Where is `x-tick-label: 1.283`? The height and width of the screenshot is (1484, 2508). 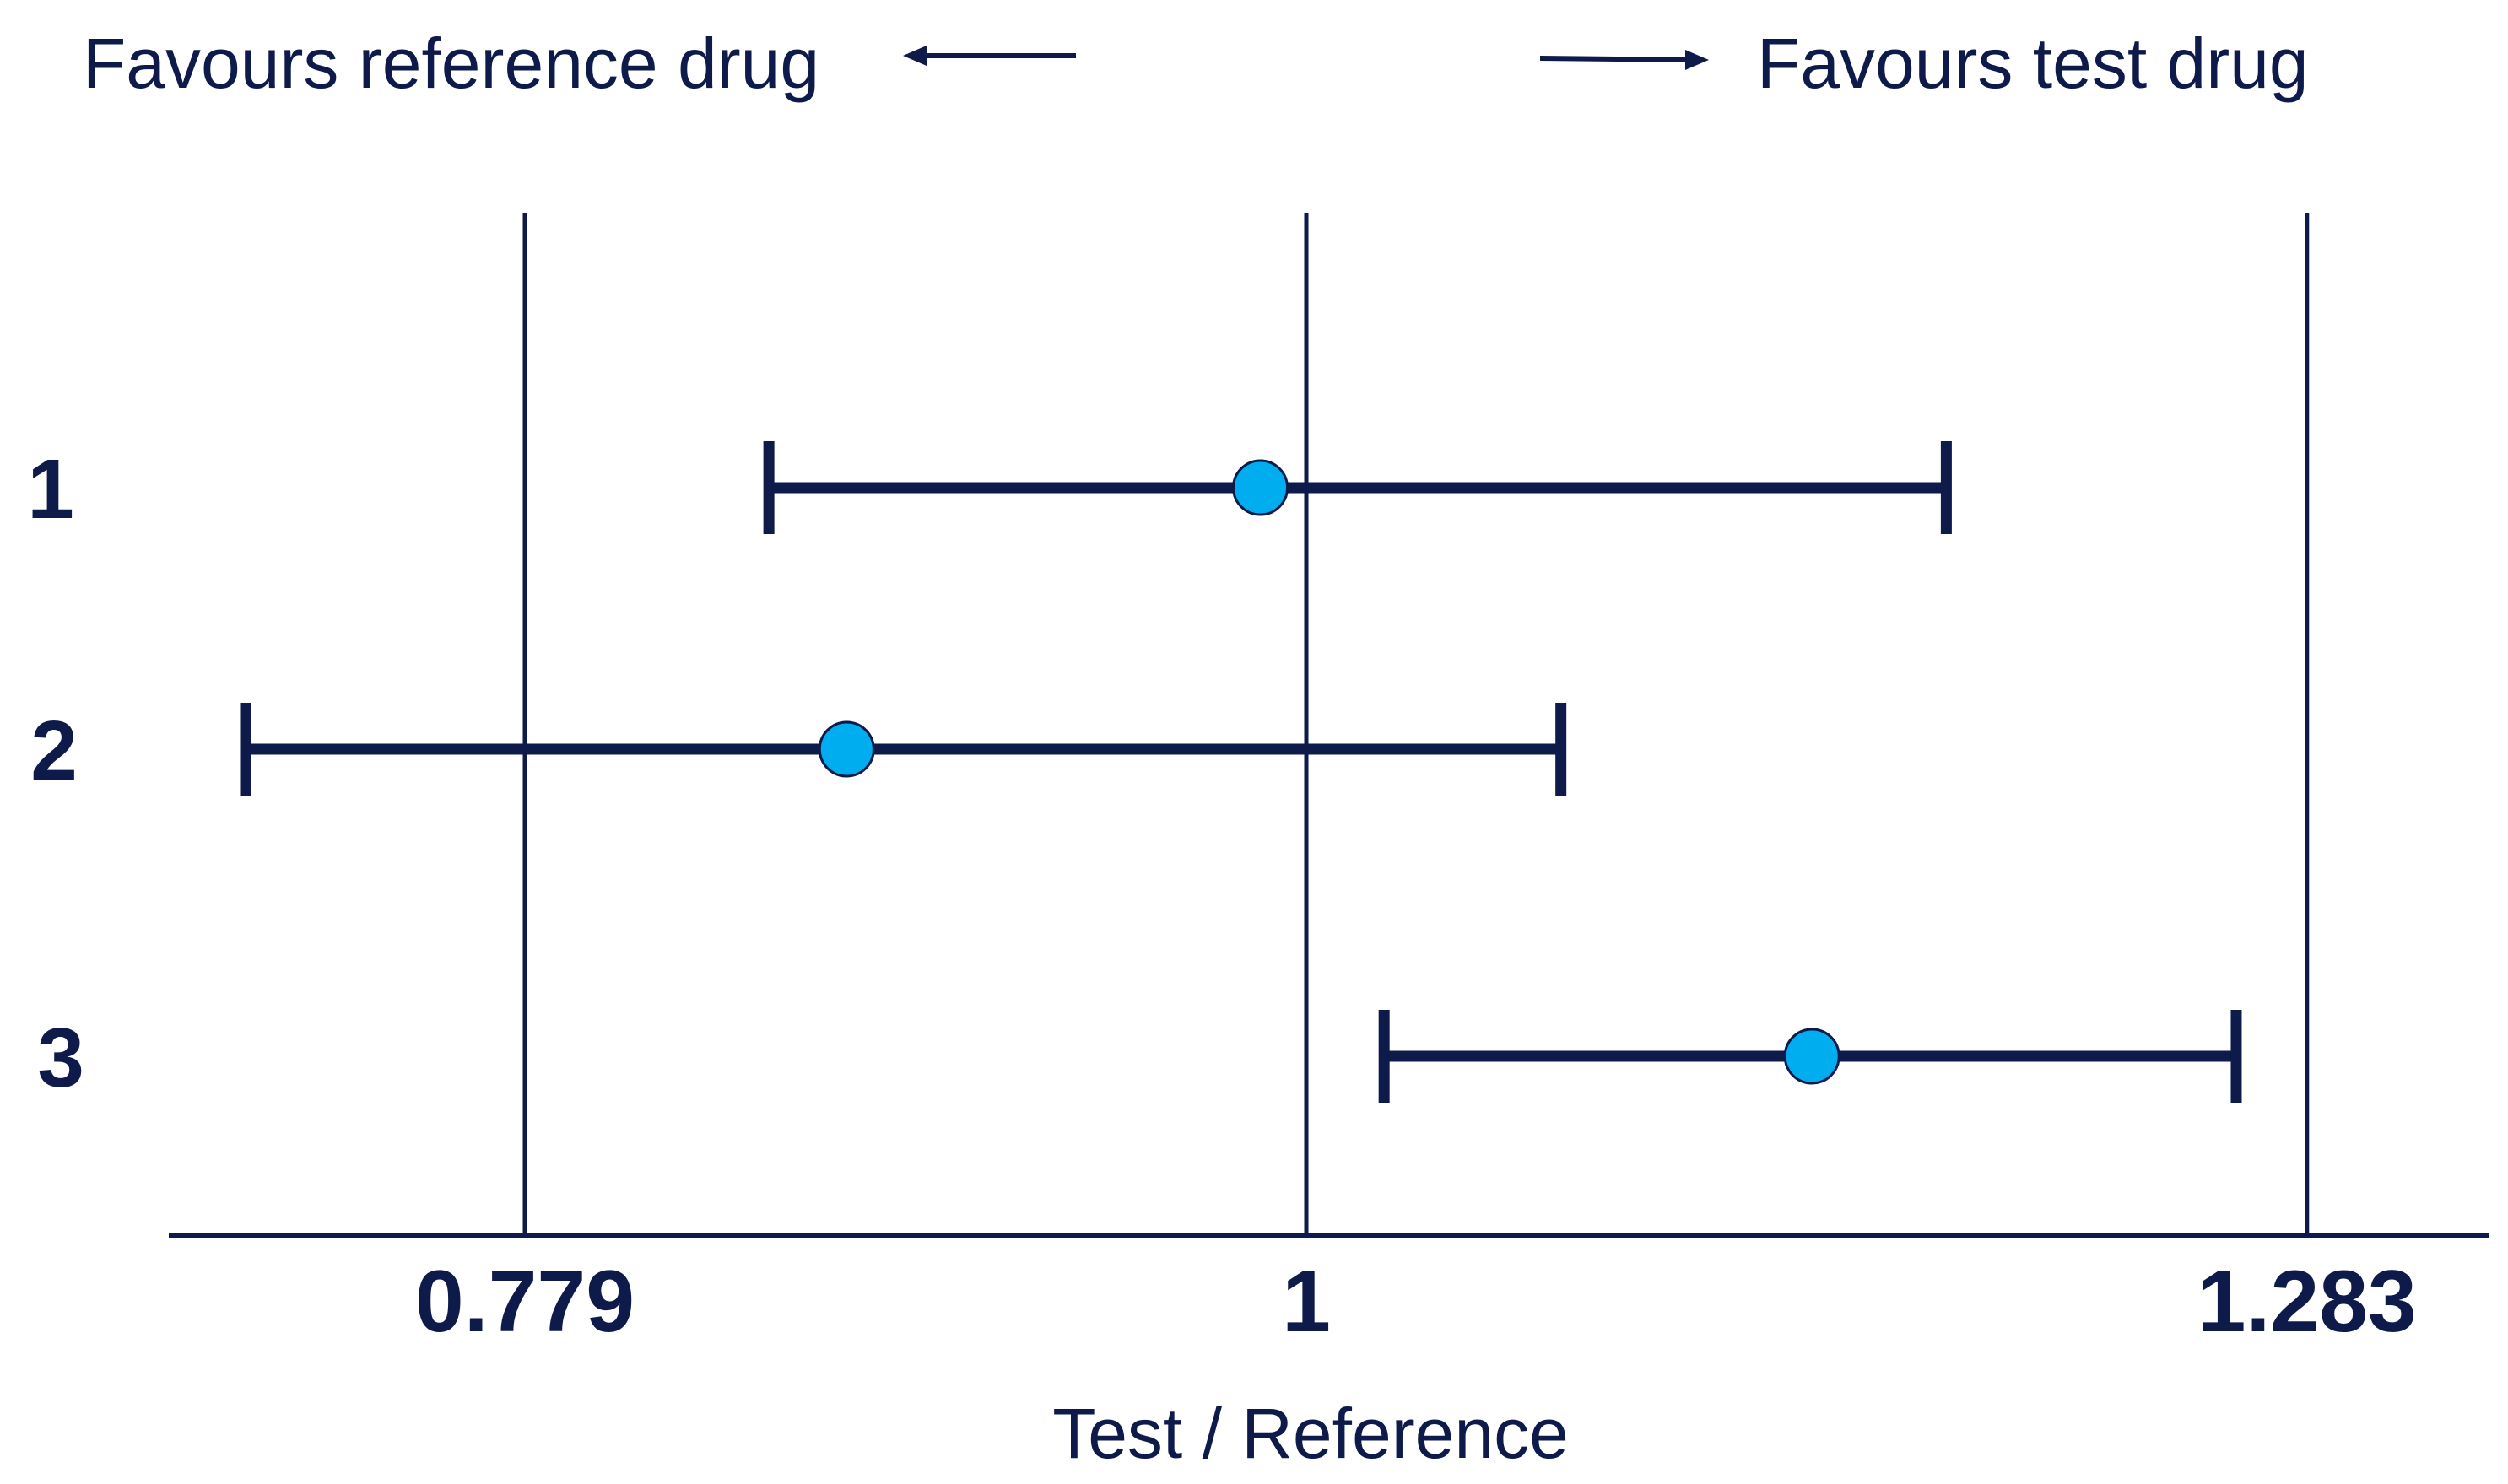 x-tick-label: 1.283 is located at coordinates (2307, 1302).